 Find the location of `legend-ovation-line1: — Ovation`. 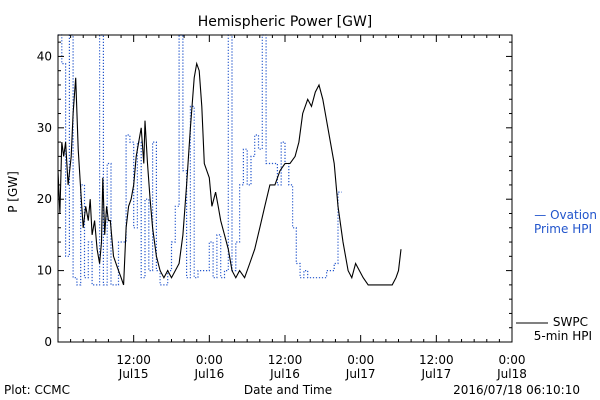

legend-ovation-line1: — Ovation is located at coordinates (565, 215).